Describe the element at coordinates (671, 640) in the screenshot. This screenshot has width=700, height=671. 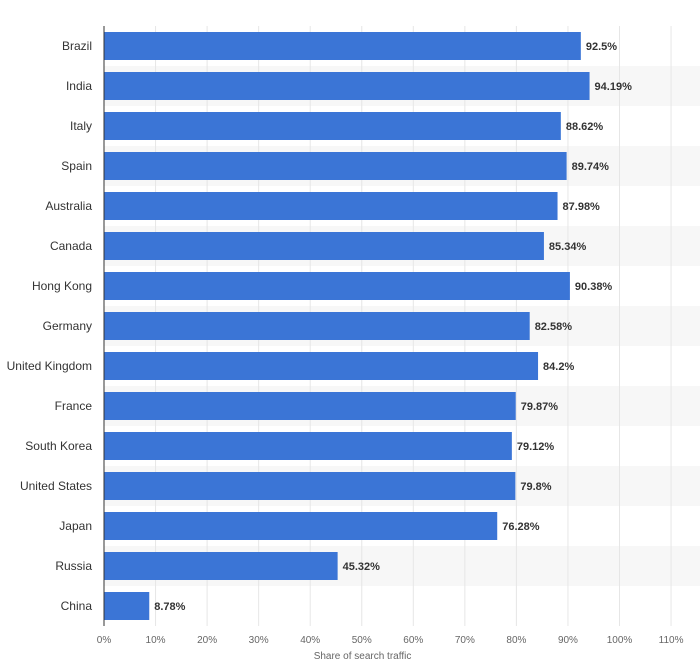
I see `x-tick-label: 110%` at that location.